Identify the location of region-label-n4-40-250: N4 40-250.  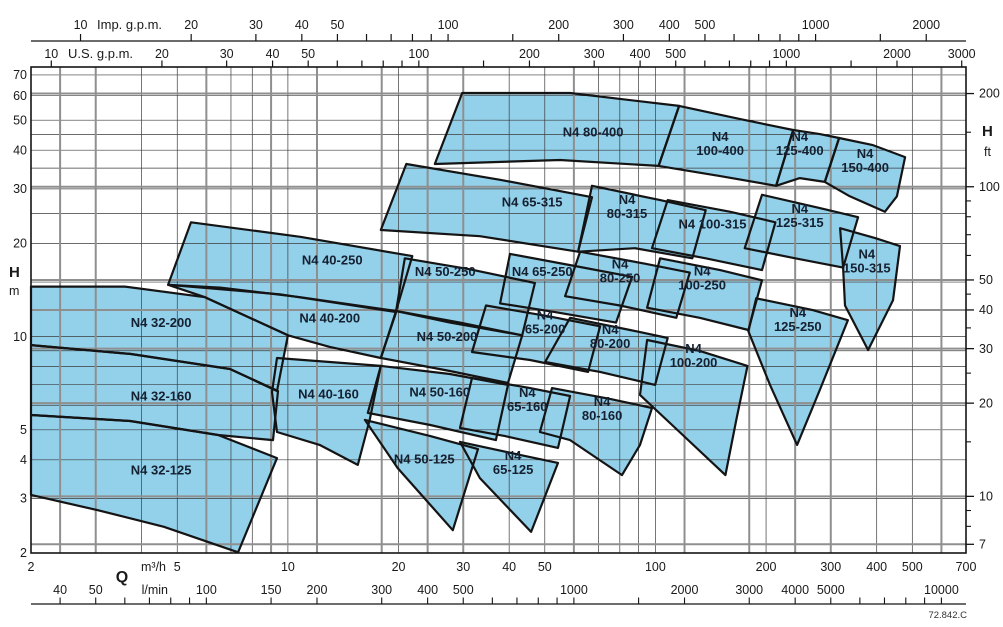
(332, 259).